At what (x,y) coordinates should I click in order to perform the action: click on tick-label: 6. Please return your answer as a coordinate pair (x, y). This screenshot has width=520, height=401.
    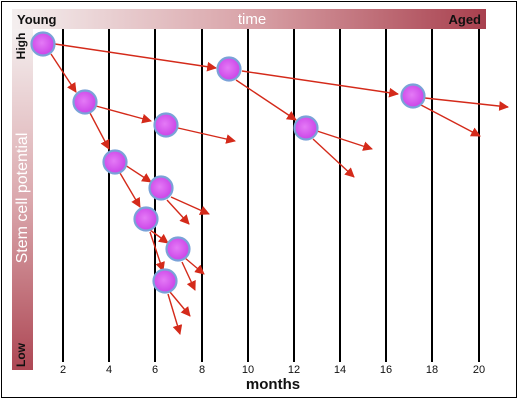
    Looking at the image, I should click on (155, 370).